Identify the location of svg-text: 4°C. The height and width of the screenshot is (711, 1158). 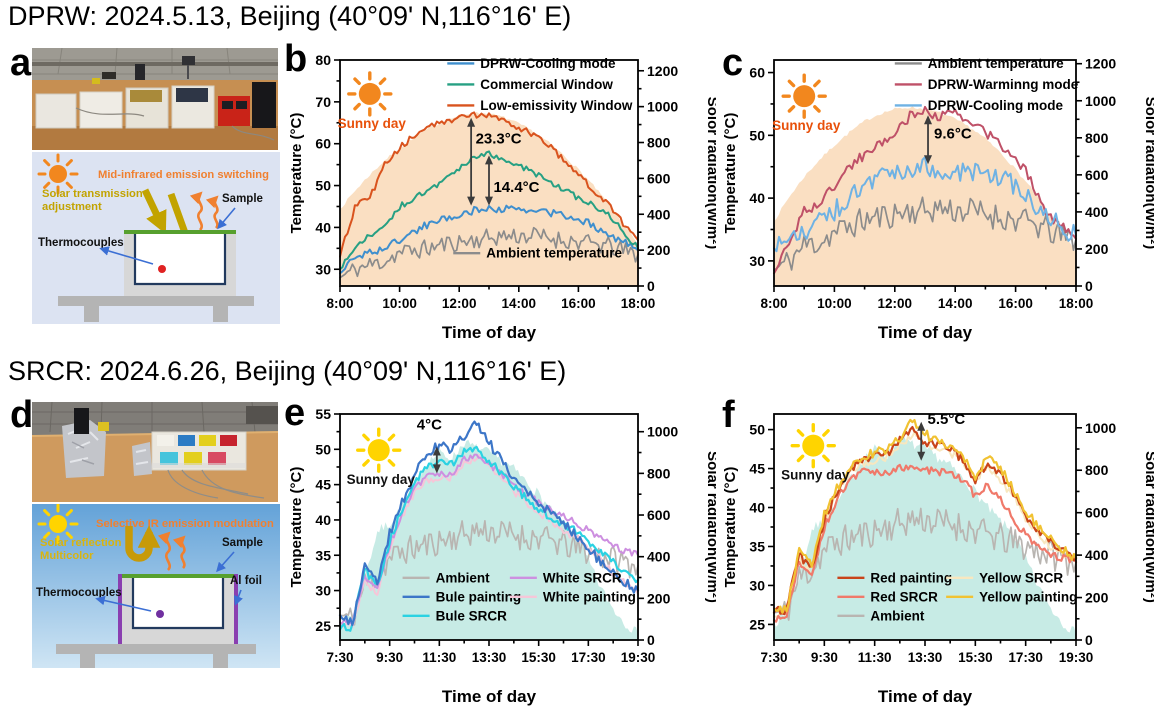
(429, 425).